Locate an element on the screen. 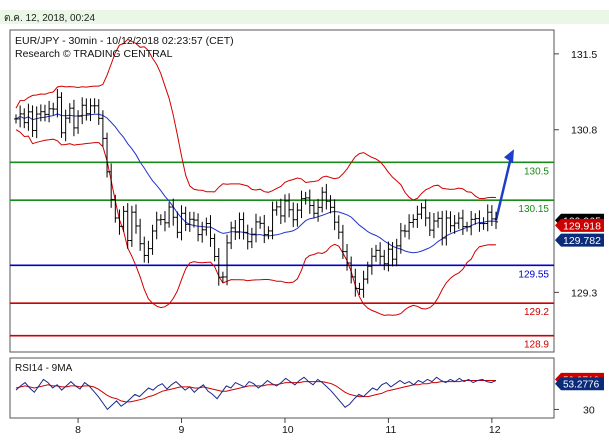 The height and width of the screenshot is (448, 609). rsi-badge-label: 53.2776 is located at coordinates (581, 385).